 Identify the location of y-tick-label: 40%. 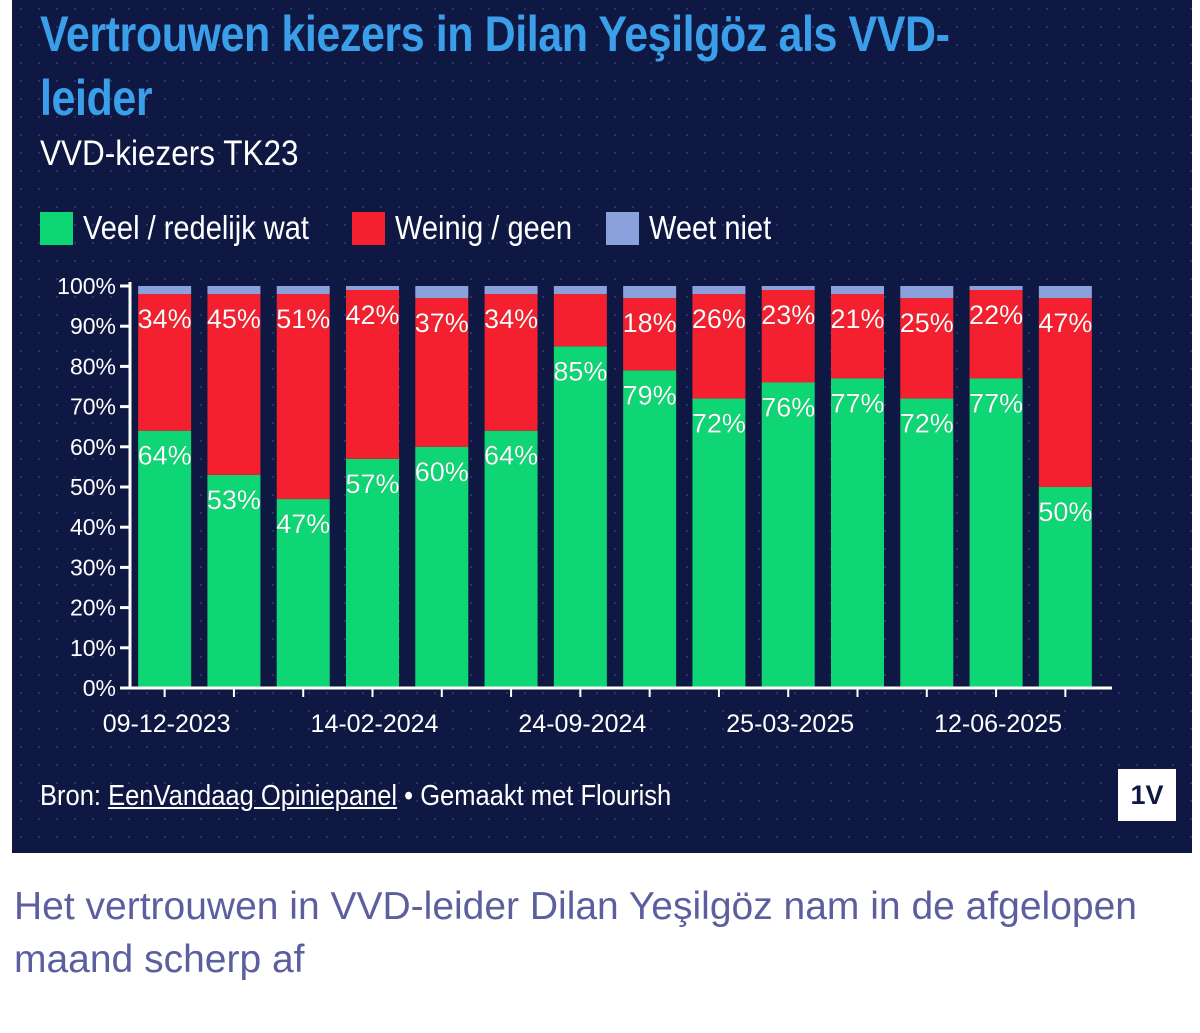
(93, 527).